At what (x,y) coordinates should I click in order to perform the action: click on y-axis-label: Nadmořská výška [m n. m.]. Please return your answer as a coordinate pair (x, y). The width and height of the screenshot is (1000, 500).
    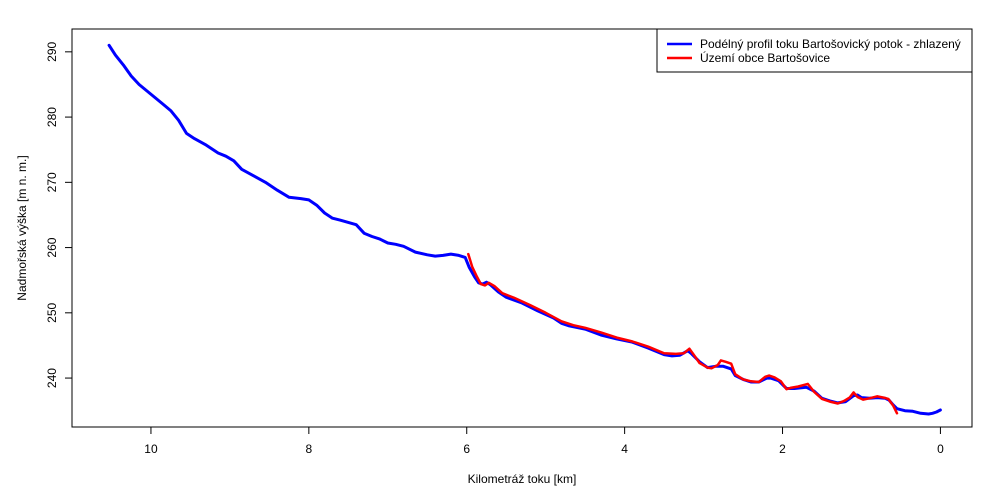
    Looking at the image, I should click on (22, 227).